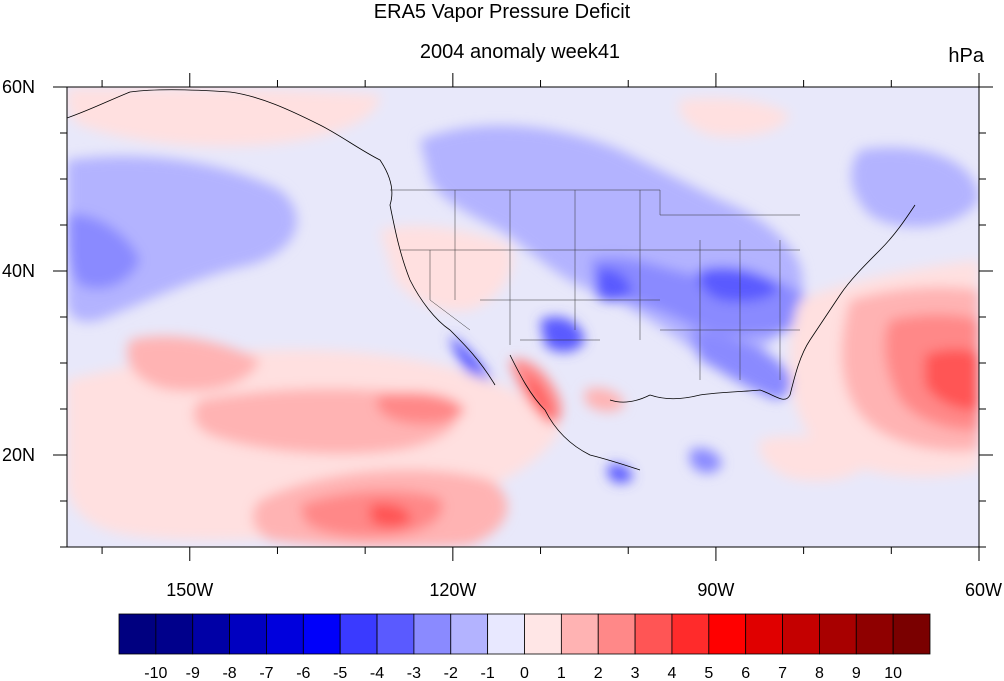 This screenshot has width=1004, height=681. Describe the element at coordinates (452, 590) in the screenshot. I see `longitude-label: 120W` at that location.